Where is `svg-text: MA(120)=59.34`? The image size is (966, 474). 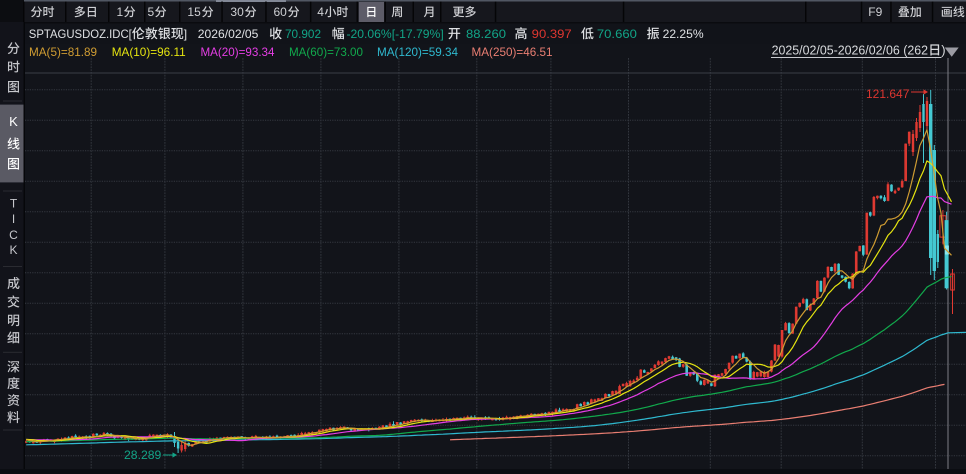
svg-text: MA(120)=59.34 is located at coordinates (417, 52).